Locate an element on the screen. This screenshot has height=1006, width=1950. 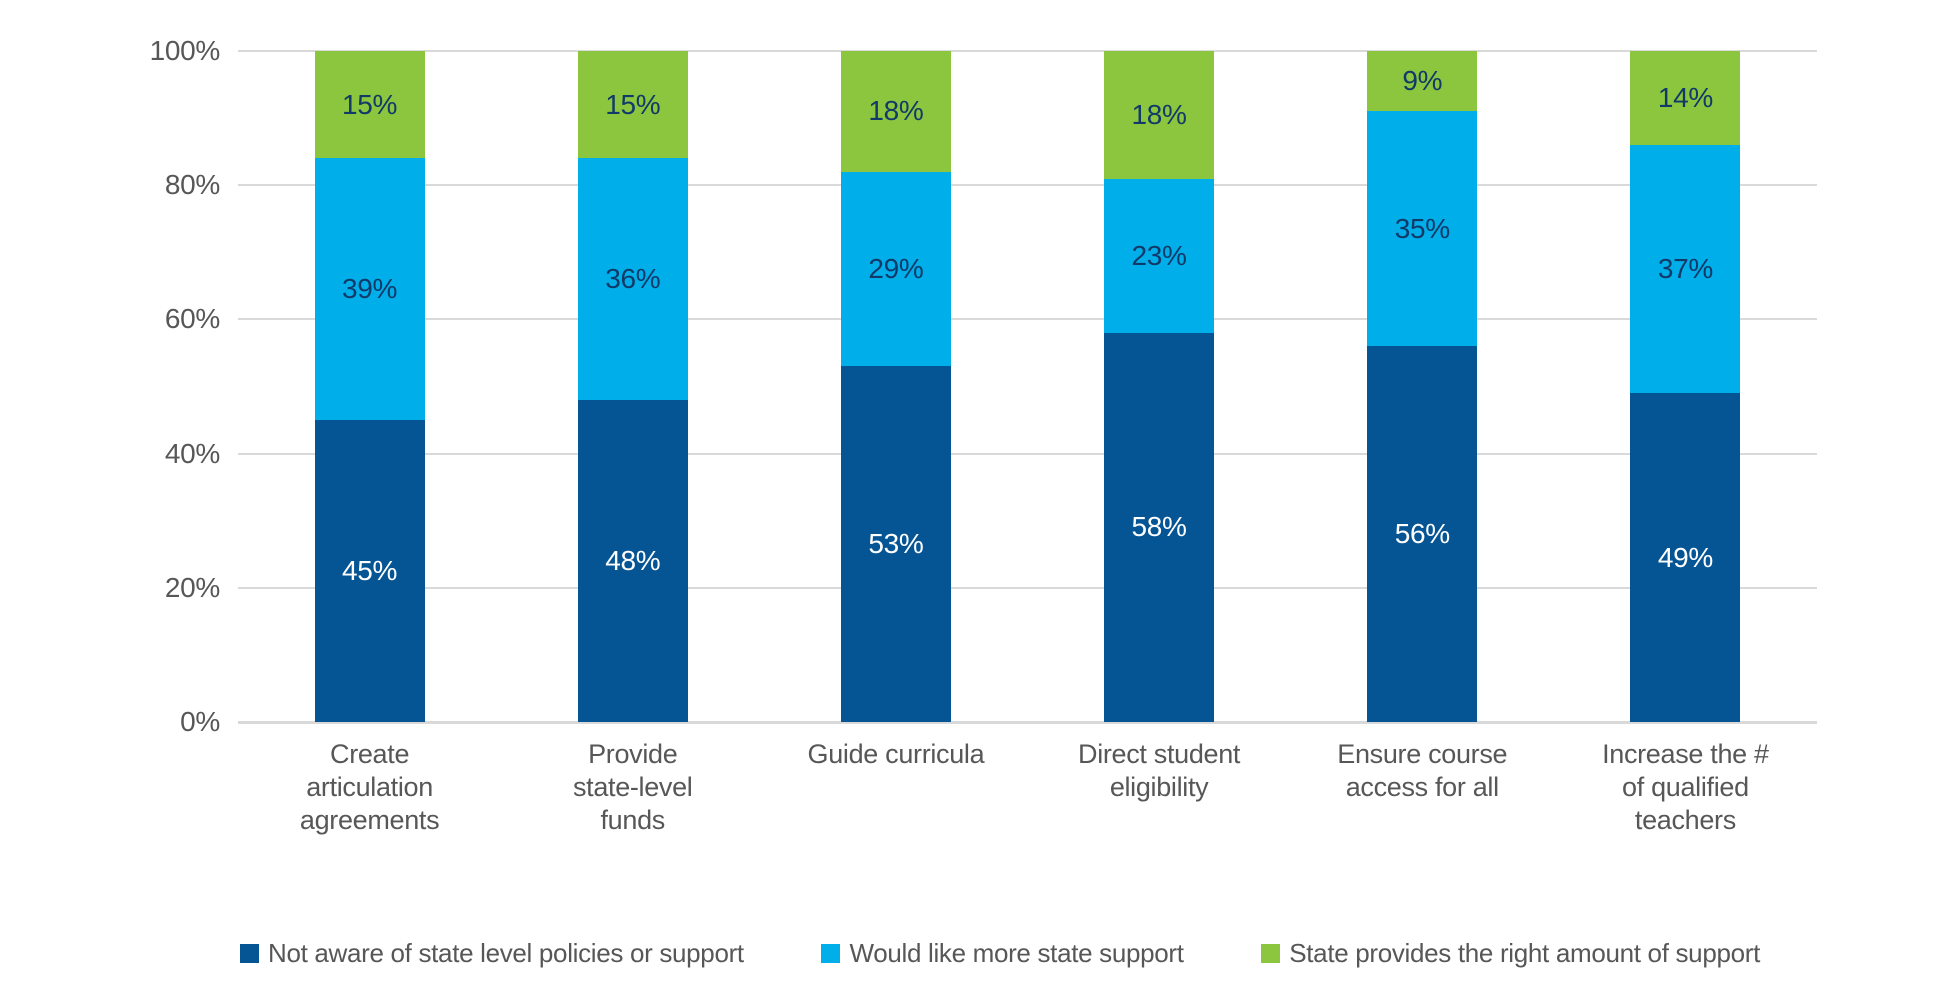
bar-value-label: 36% is located at coordinates (633, 279).